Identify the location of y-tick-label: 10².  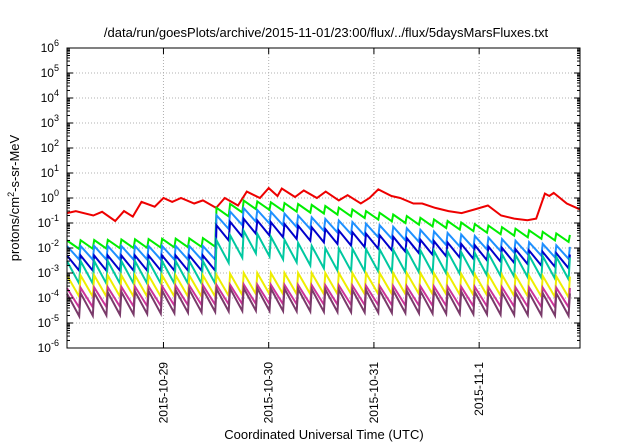
(50, 146).